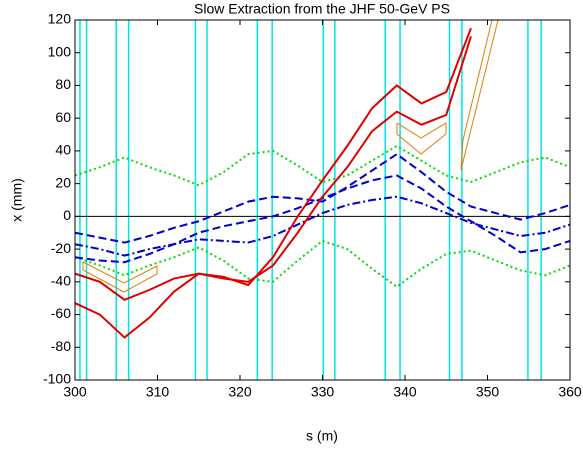  Describe the element at coordinates (60, 51) in the screenshot. I see `y-tick-label: 100` at that location.